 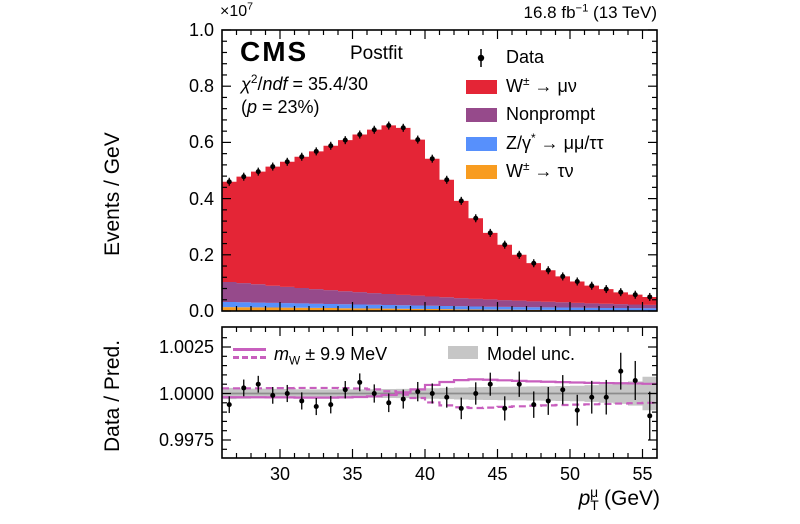 What do you see at coordinates (280, 107) in the screenshot?
I see `pvalue-label: (p = 23%)` at bounding box center [280, 107].